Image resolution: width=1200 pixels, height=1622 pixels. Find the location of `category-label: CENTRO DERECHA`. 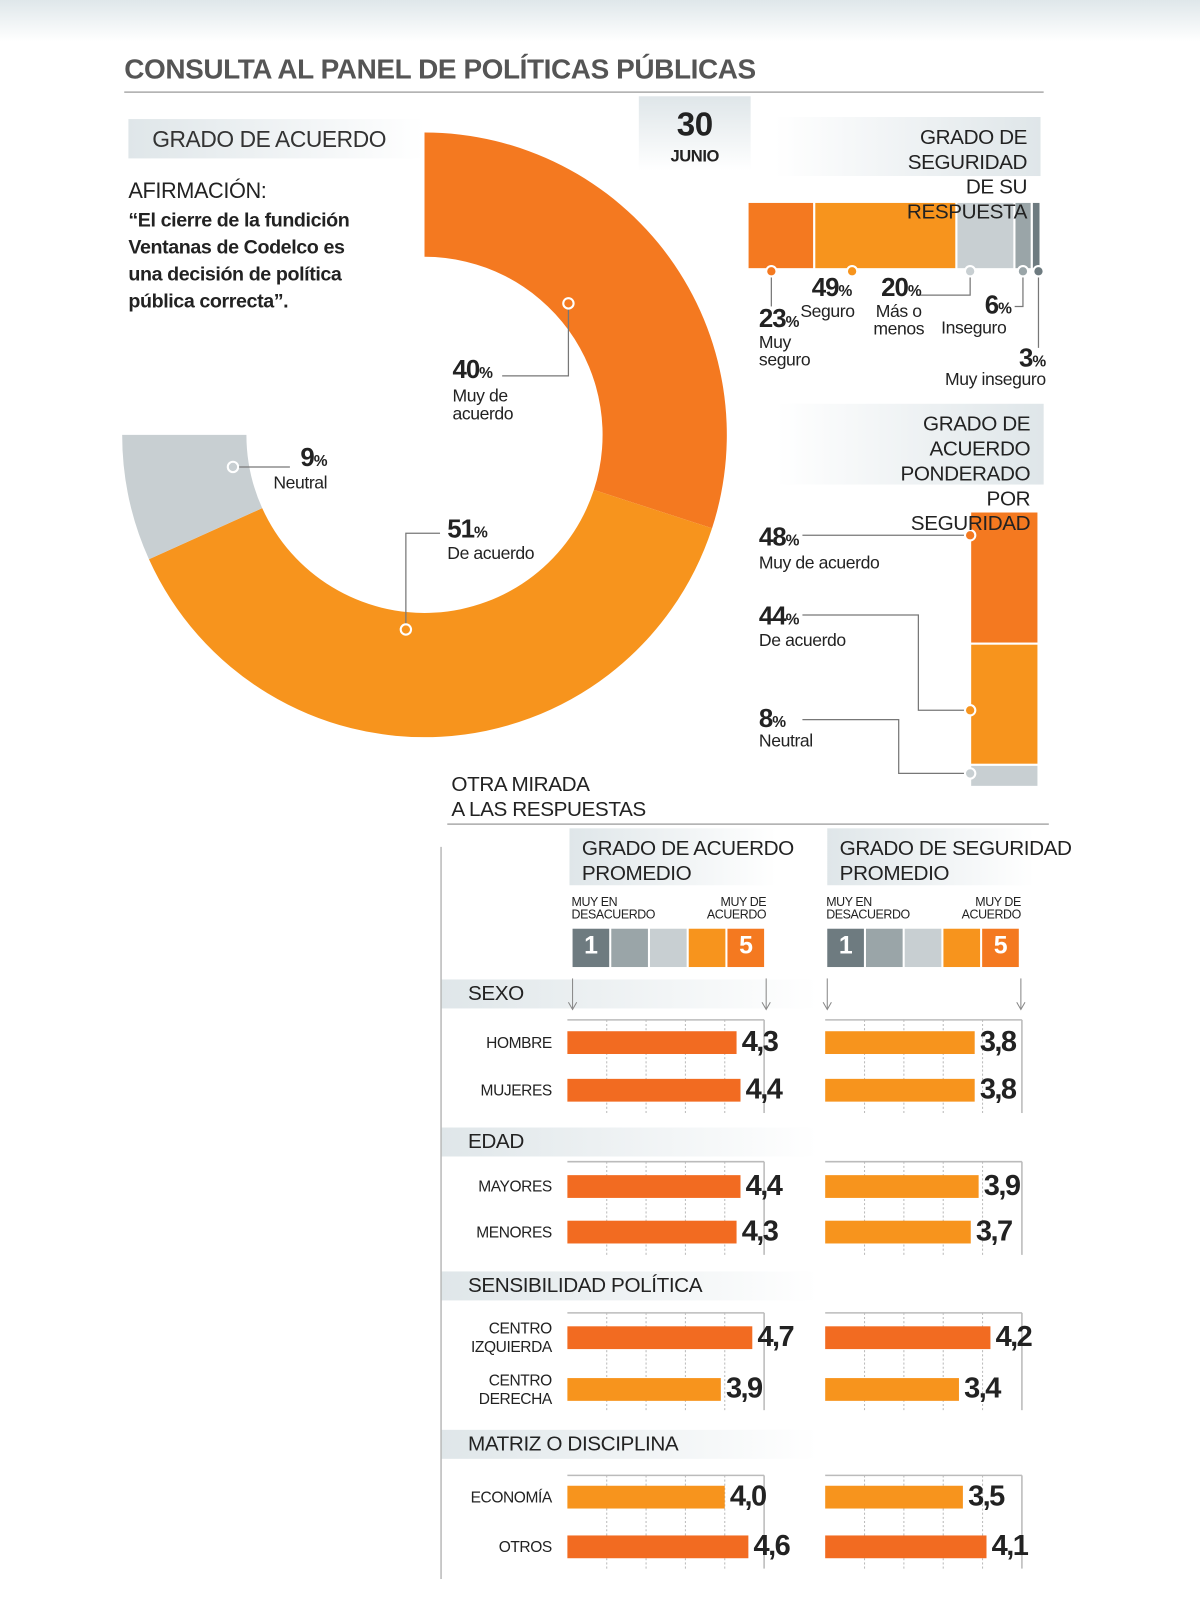

category-label: CENTRO DERECHA is located at coordinates (515, 1390).